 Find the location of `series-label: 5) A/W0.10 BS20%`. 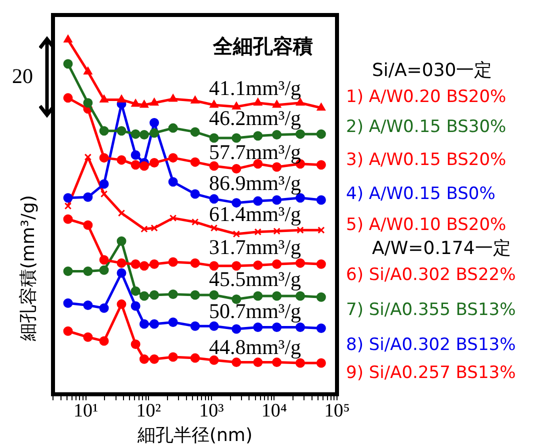

series-label: 5) A/W0.10 BS20% is located at coordinates (426, 225).